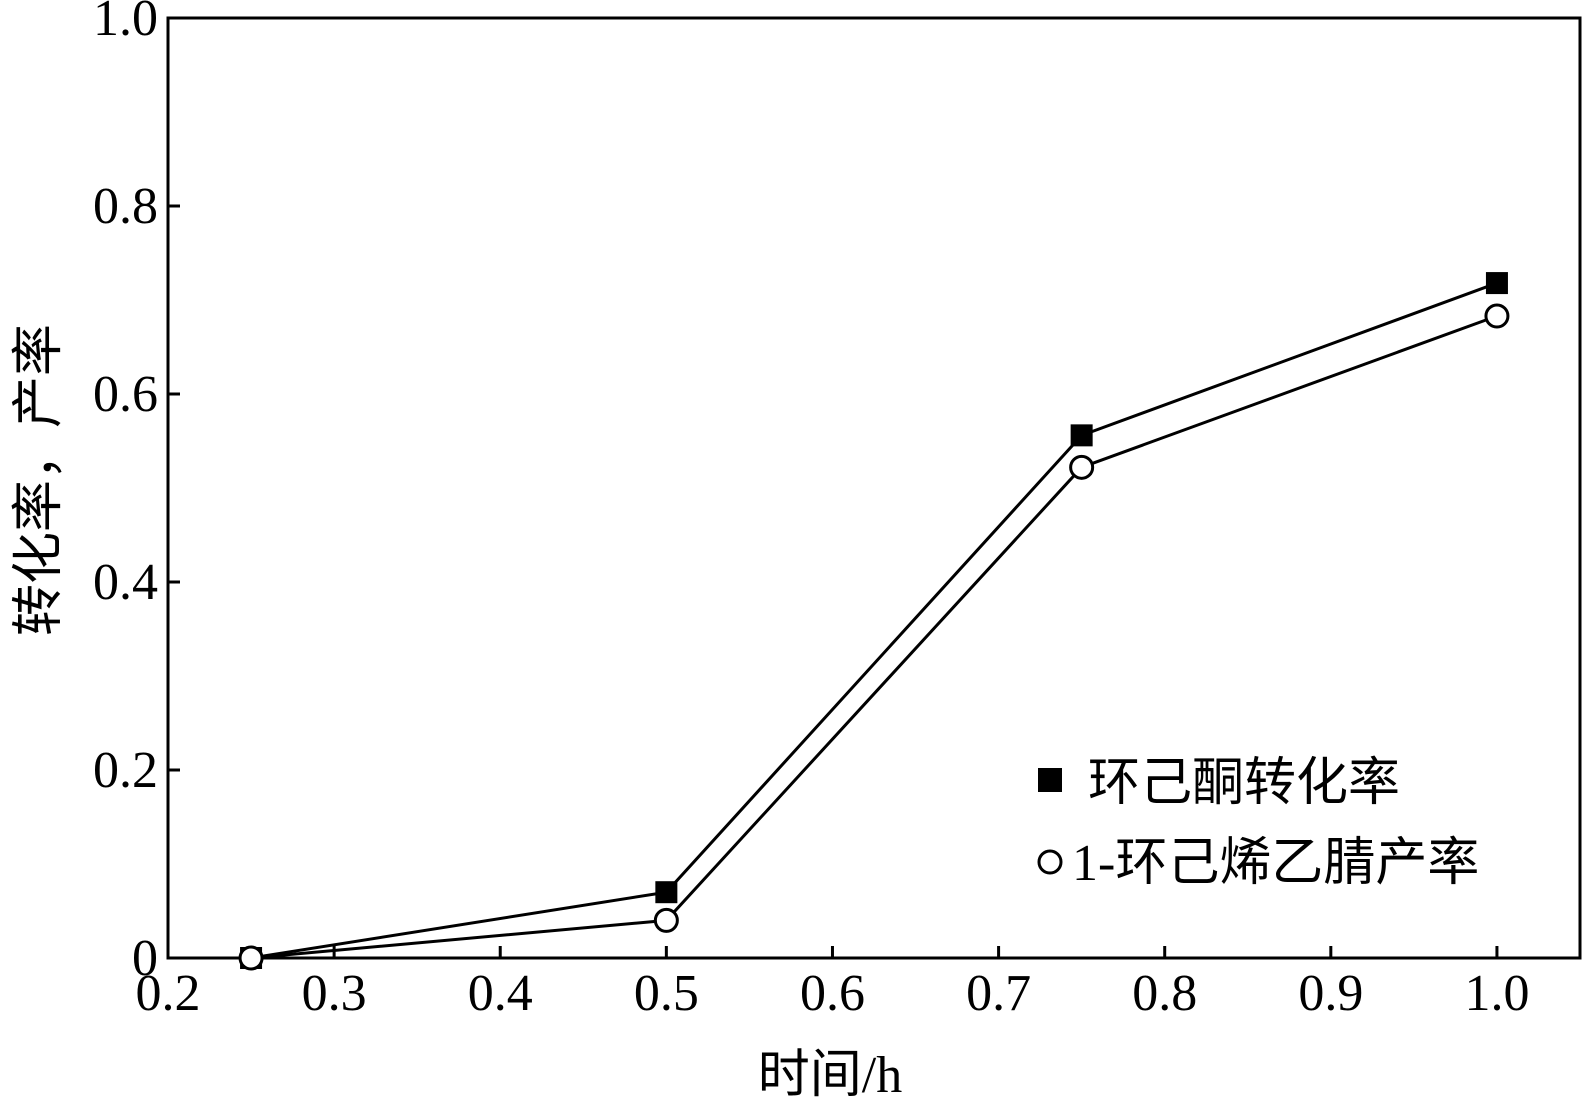 Image resolution: width=1584 pixels, height=1110 pixels. I want to click on x-tick-label: 0.6, so click(832, 993).